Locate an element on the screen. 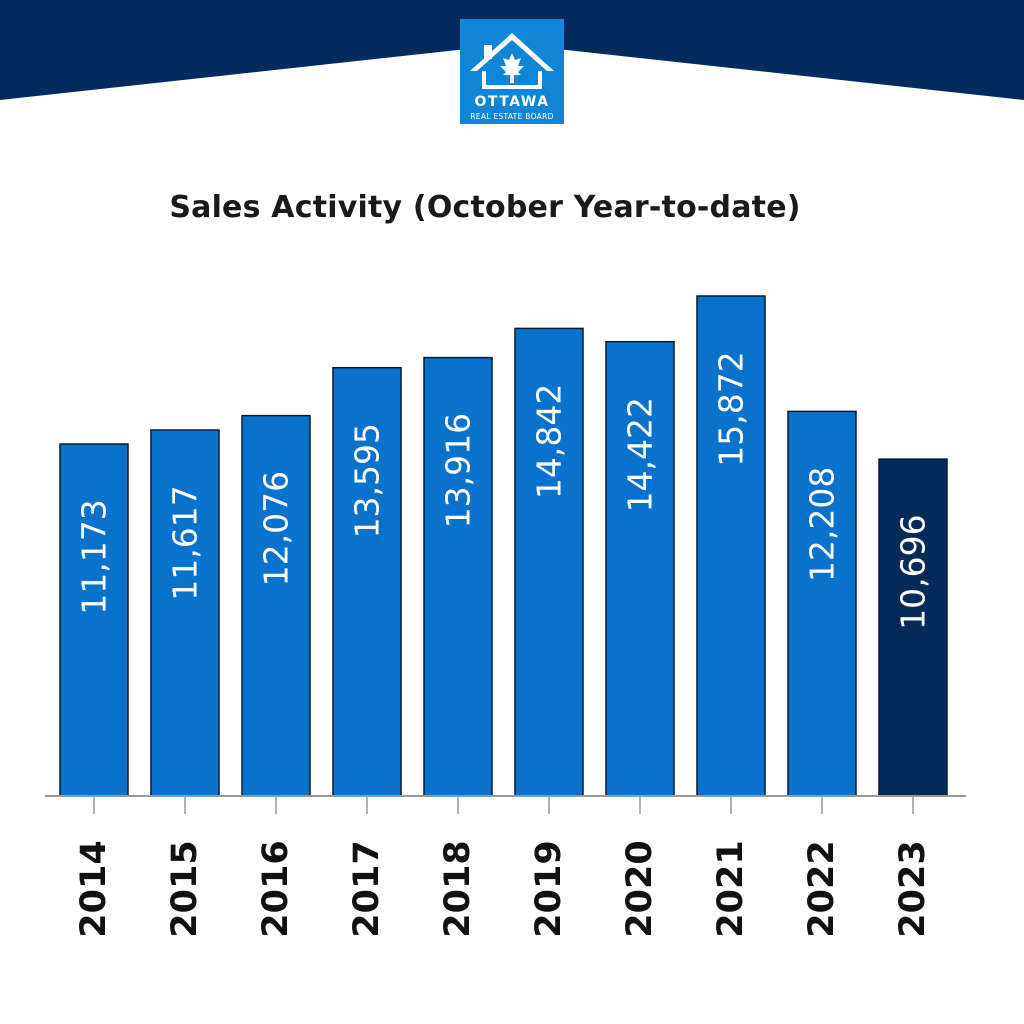 This screenshot has width=1024, height=1024. x-tick-label-2015: 2015 is located at coordinates (185, 888).